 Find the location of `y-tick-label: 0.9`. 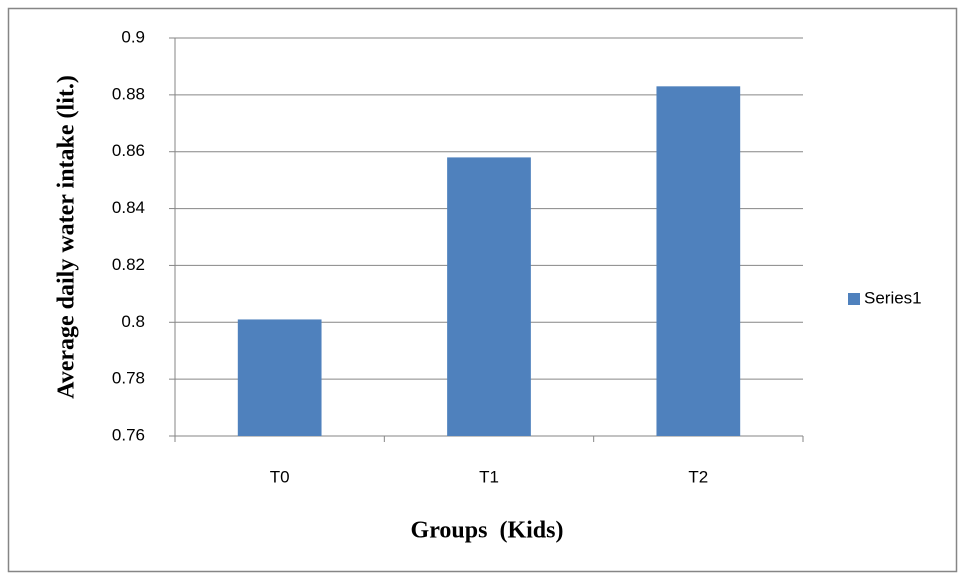

y-tick-label: 0.9 is located at coordinates (133, 36).